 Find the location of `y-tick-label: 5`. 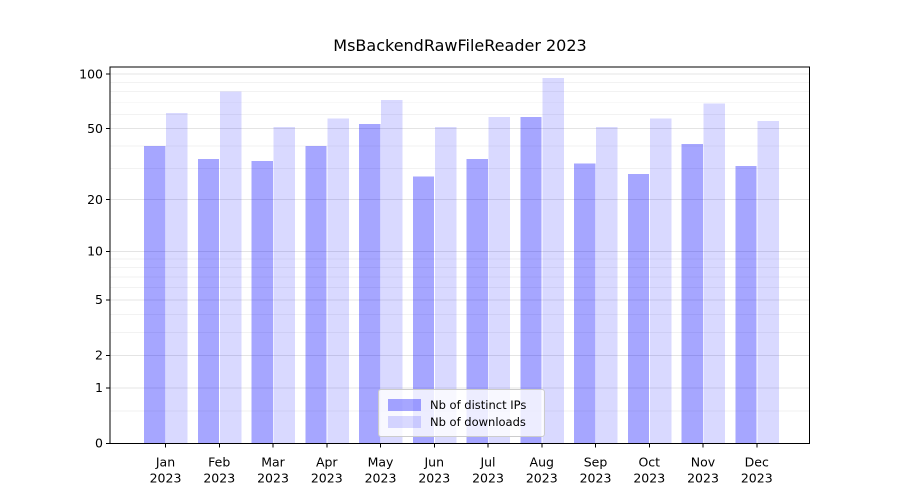

y-tick-label: 5 is located at coordinates (99, 299).